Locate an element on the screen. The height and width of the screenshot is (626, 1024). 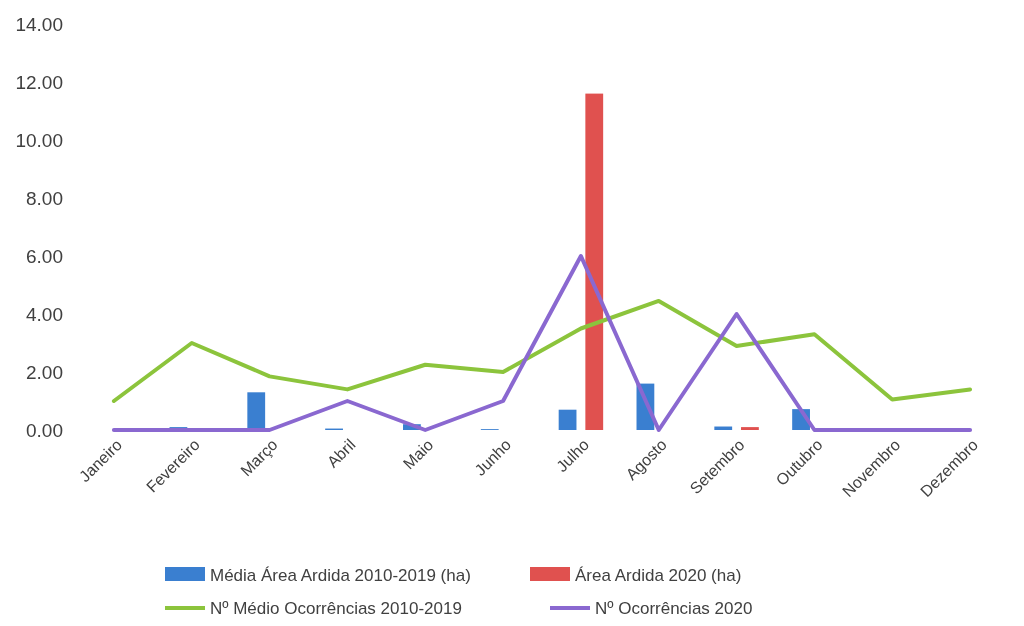
y-tick-label: 10.00 is located at coordinates (39, 140).